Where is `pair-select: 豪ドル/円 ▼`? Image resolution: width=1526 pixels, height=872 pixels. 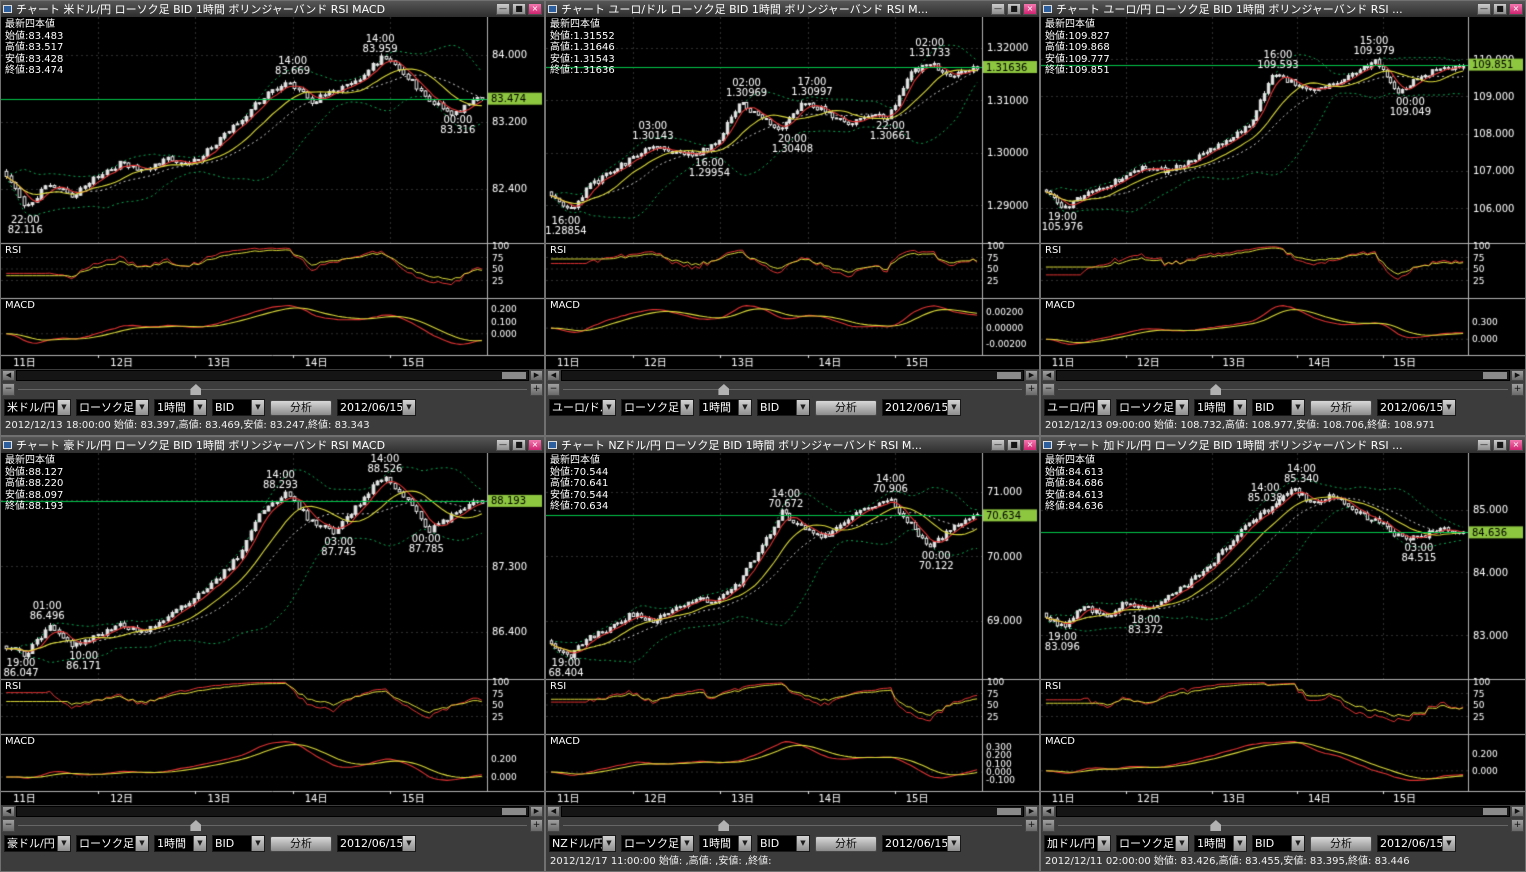
pair-select: 豪ドル/円 ▼ is located at coordinates (37, 843).